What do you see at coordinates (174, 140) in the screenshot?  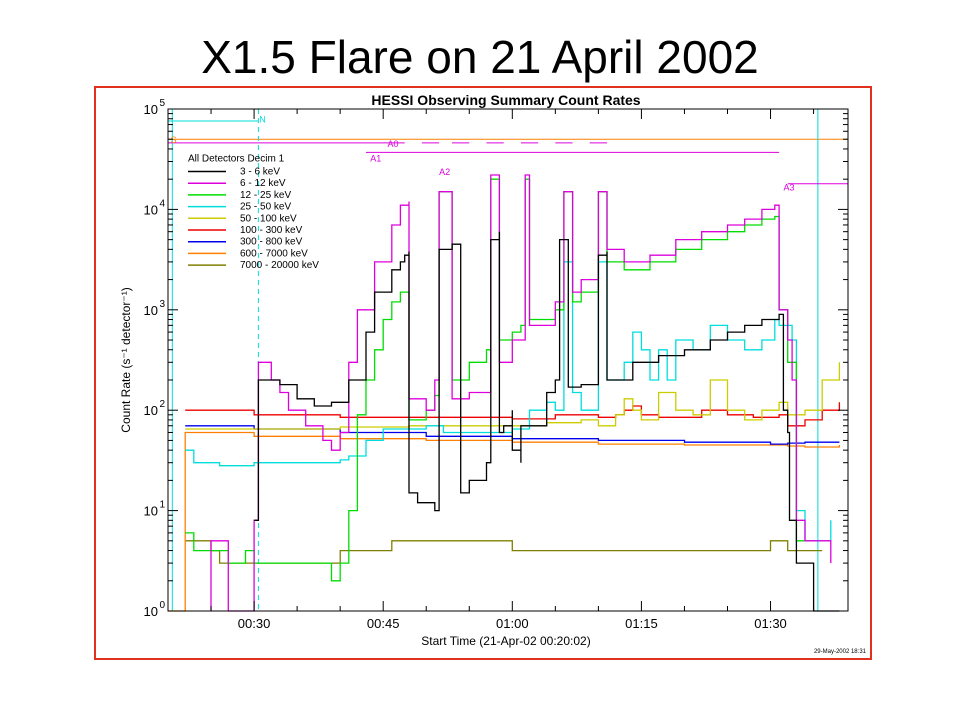 I see `state-label-S: S` at bounding box center [174, 140].